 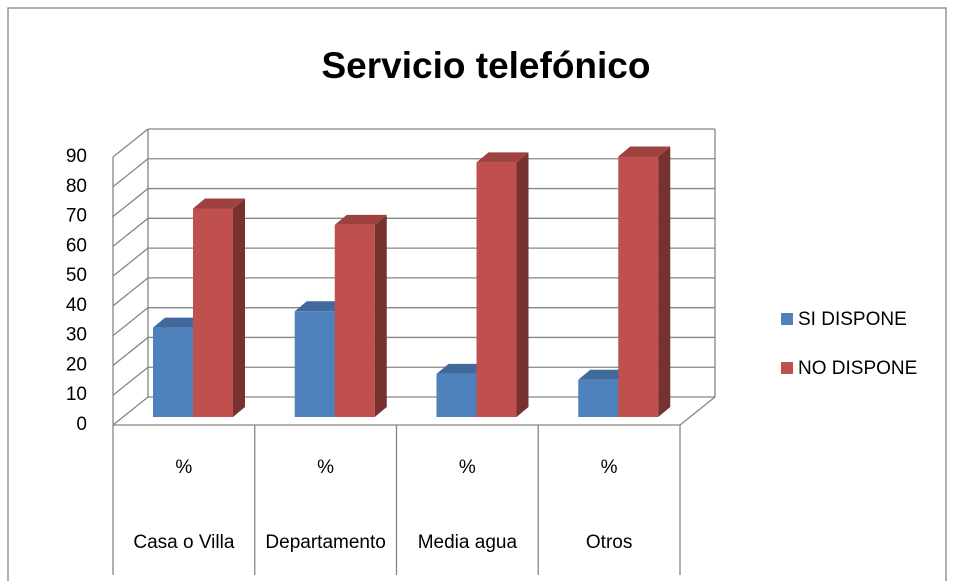 What do you see at coordinates (468, 542) in the screenshot?
I see `x-tick-label: Media agua` at bounding box center [468, 542].